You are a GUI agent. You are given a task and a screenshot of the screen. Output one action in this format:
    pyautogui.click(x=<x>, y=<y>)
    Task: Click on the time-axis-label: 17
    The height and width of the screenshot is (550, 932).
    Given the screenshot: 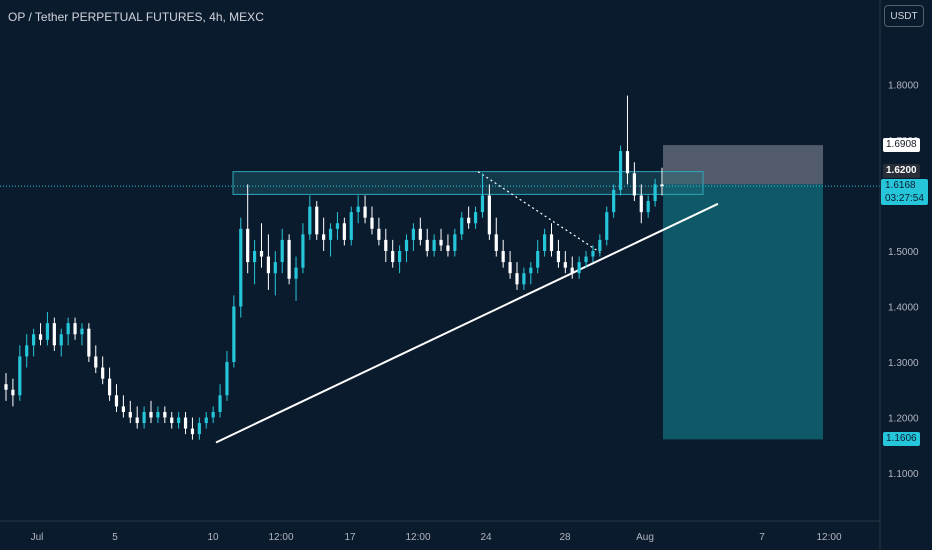 What is the action you would take?
    pyautogui.click(x=350, y=537)
    